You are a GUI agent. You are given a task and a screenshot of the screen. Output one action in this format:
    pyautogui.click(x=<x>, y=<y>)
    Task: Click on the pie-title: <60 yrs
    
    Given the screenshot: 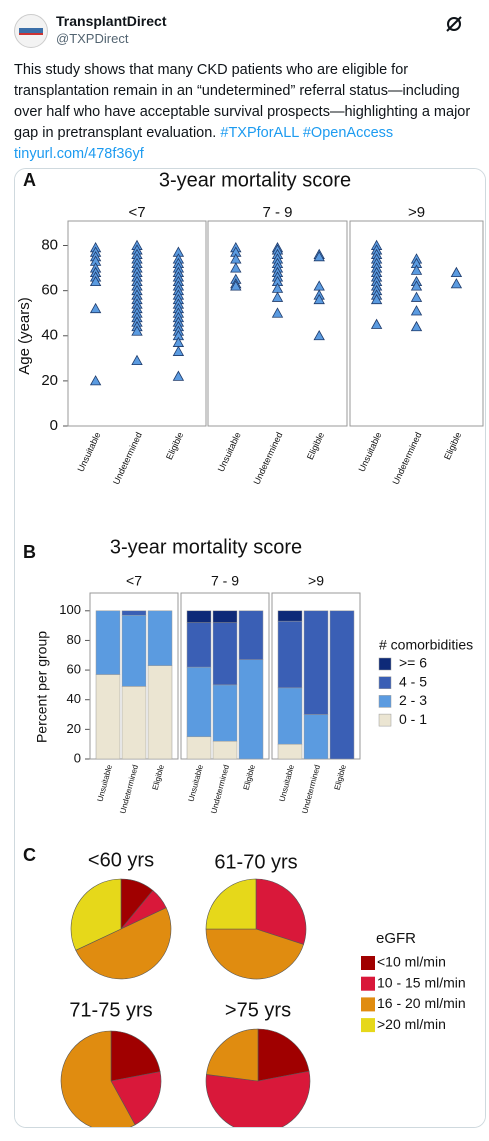 What is the action you would take?
    pyautogui.click(x=121, y=860)
    